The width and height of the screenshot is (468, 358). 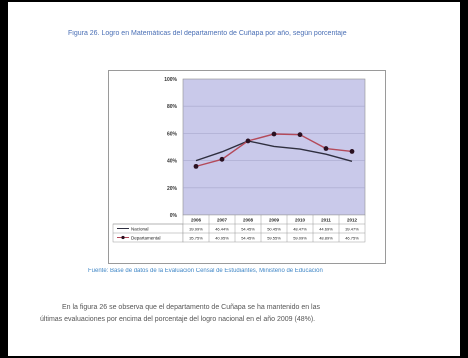 I want to click on table-cell: 39.99%, so click(x=196, y=228).